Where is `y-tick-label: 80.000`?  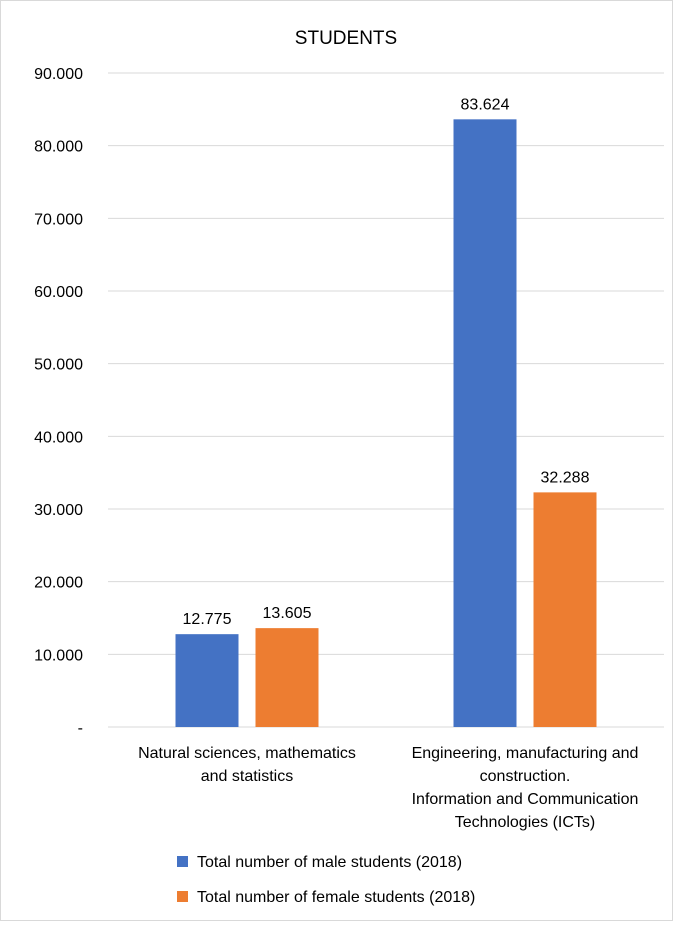
y-tick-label: 80.000 is located at coordinates (58, 147).